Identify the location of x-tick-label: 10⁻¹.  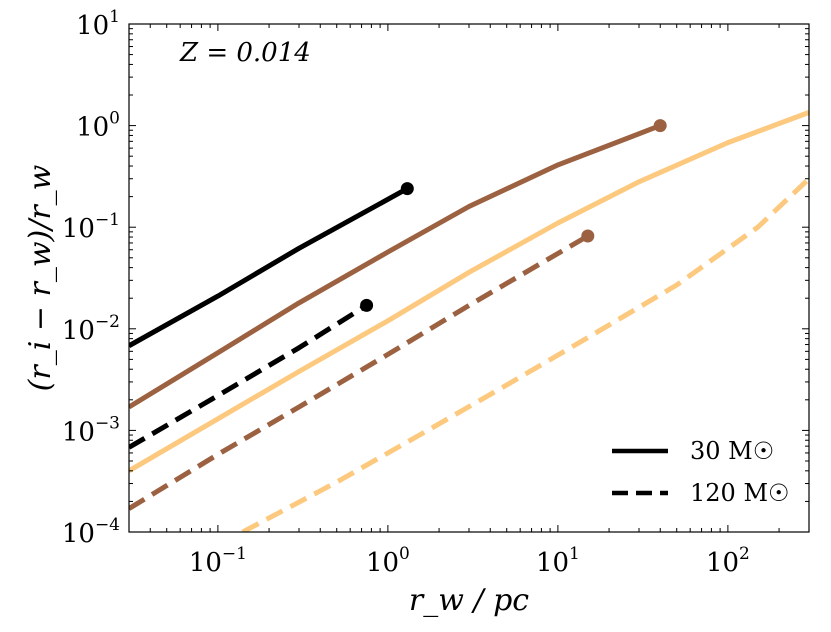
(218, 561).